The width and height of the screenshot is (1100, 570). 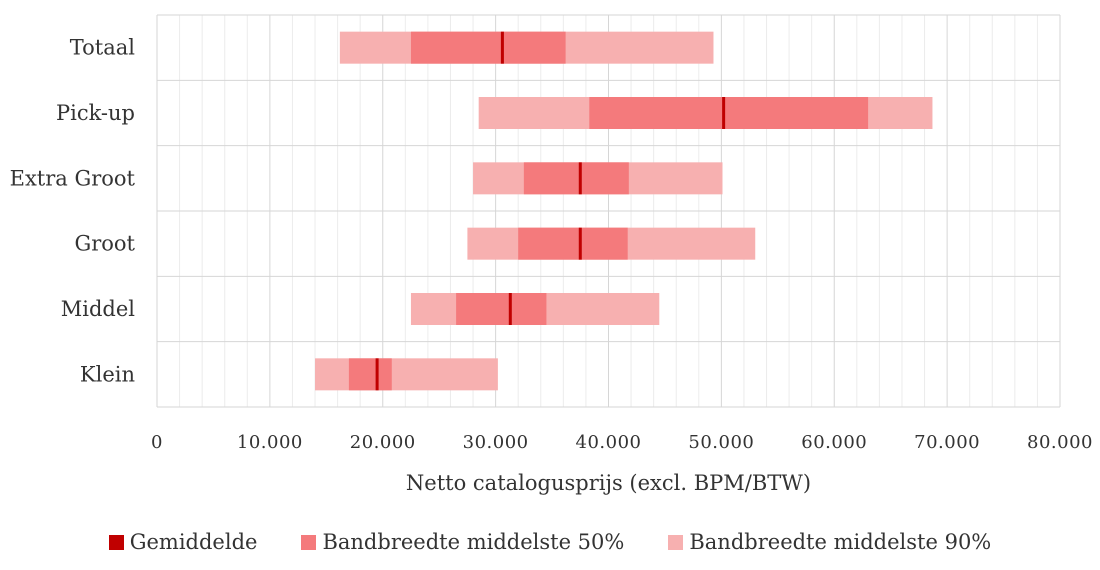 What do you see at coordinates (102, 48) in the screenshot?
I see `category-label-totaal: Totaal` at bounding box center [102, 48].